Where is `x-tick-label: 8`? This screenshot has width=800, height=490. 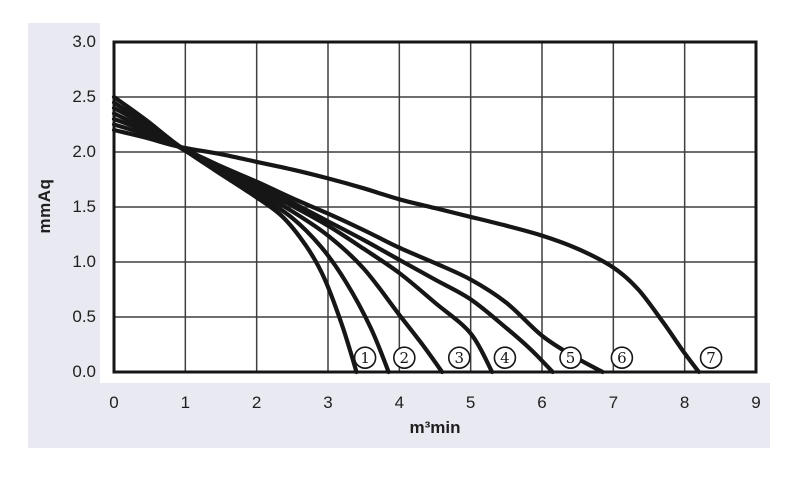
x-tick-label: 8 is located at coordinates (684, 402).